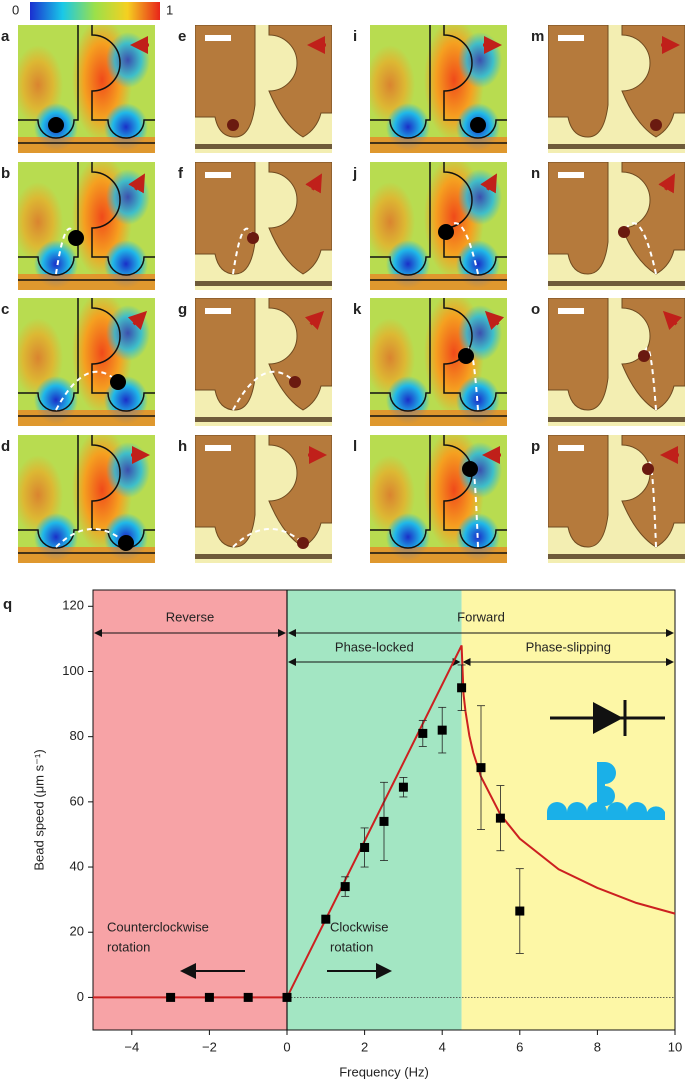 The image size is (685, 1083). What do you see at coordinates (374, 646) in the screenshot?
I see `span-label: Phase-locked` at bounding box center [374, 646].